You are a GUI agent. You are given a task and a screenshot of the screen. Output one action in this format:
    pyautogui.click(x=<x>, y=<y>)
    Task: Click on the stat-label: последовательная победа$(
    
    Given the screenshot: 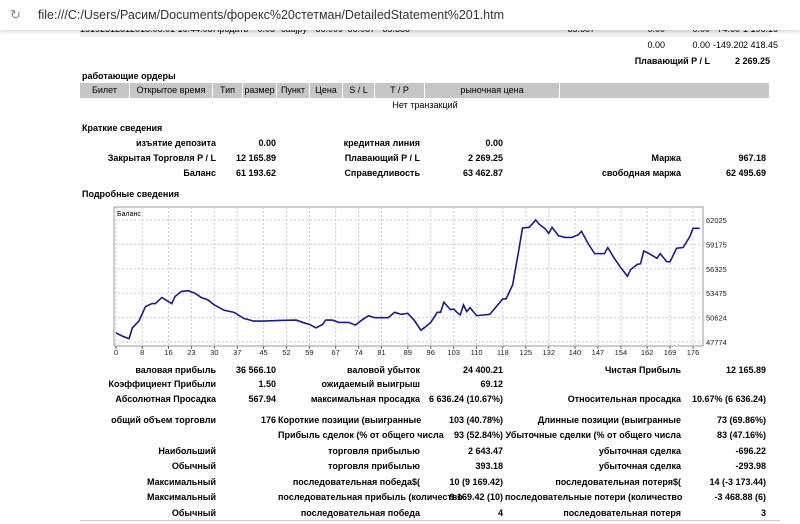 What is the action you would take?
    pyautogui.click(x=356, y=482)
    